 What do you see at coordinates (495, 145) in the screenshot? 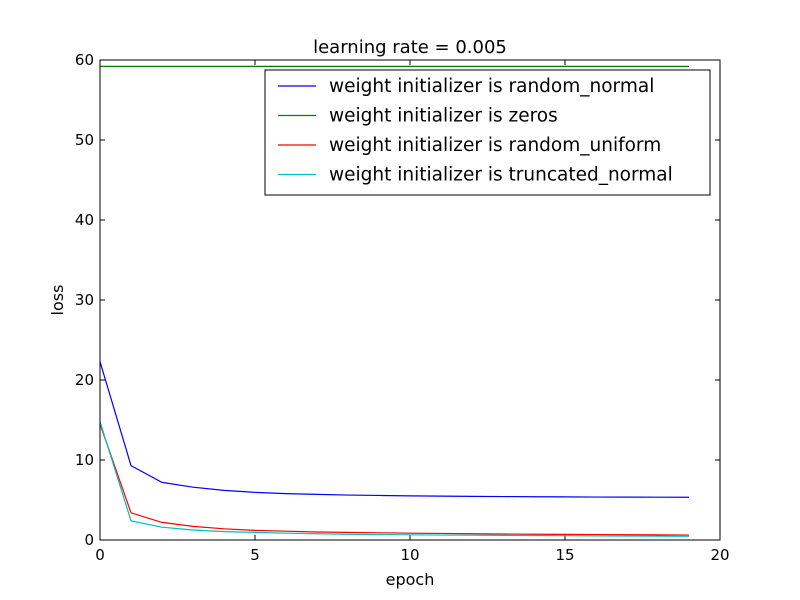
I see `legend-label-2: weight initializer is random_uniform` at bounding box center [495, 145].